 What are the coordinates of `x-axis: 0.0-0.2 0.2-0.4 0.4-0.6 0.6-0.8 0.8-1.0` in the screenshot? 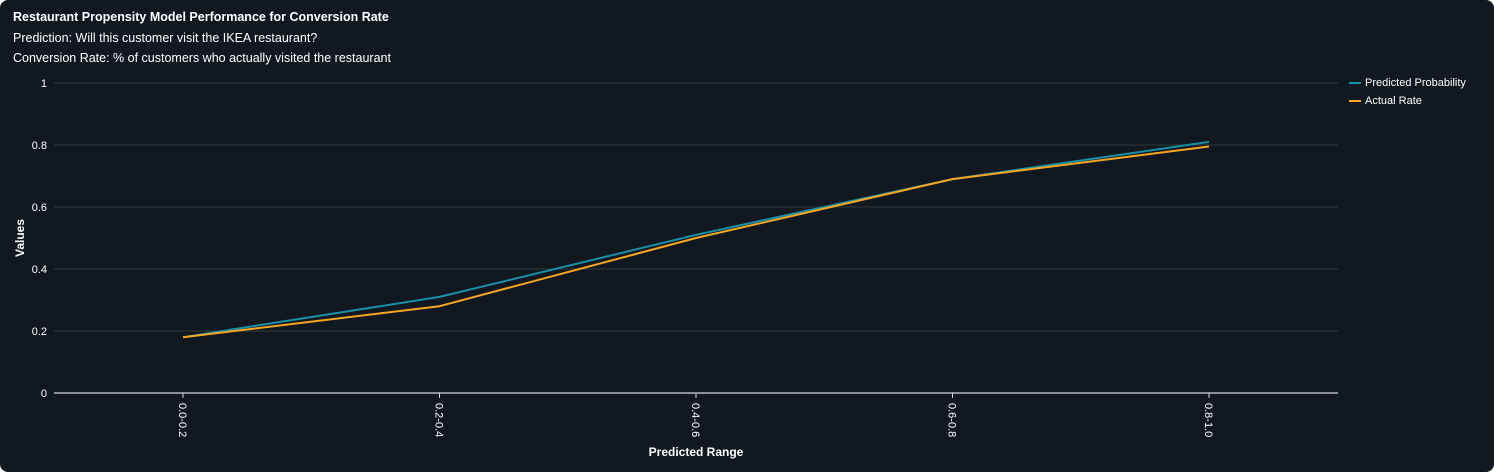 It's located at (695, 415).